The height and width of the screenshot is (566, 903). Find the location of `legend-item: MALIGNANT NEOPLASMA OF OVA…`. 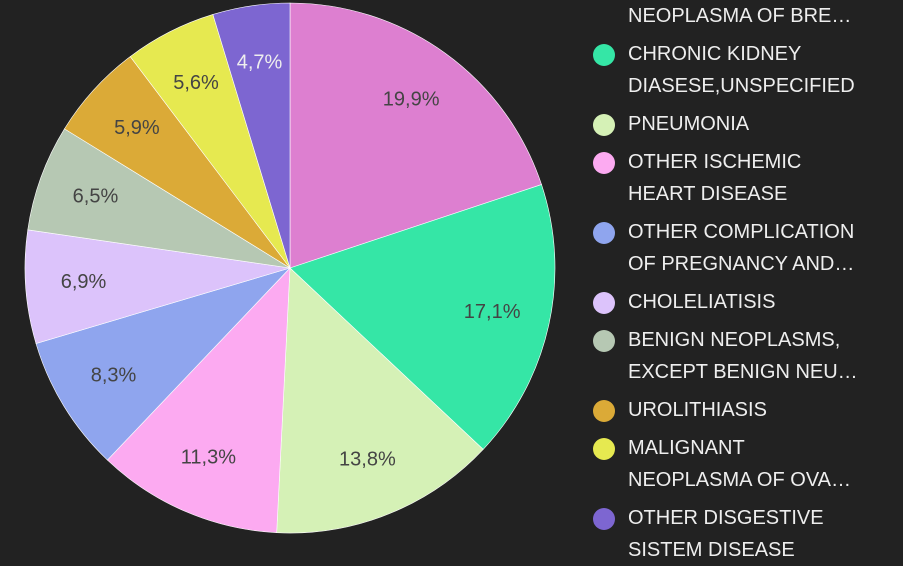

legend-item: MALIGNANT NEOPLASMA OF OVA… is located at coordinates (722, 464).